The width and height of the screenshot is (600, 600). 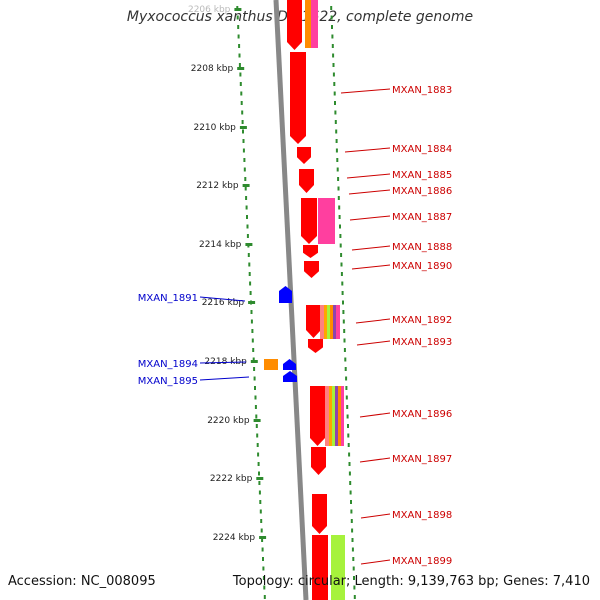 What do you see at coordinates (168, 364) in the screenshot?
I see `gene-label: MXAN_1894` at bounding box center [168, 364].